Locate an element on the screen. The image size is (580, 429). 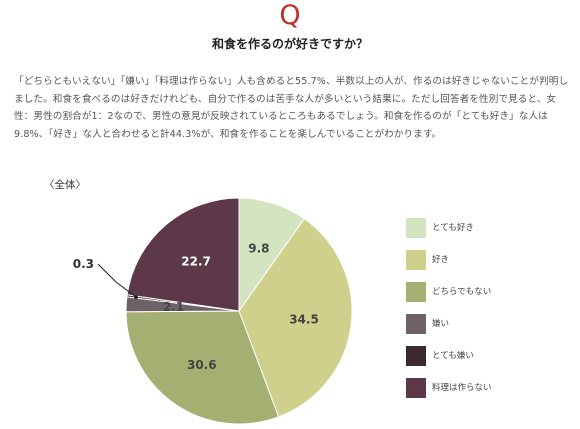
legend-label: どちらでもない is located at coordinates (462, 292).